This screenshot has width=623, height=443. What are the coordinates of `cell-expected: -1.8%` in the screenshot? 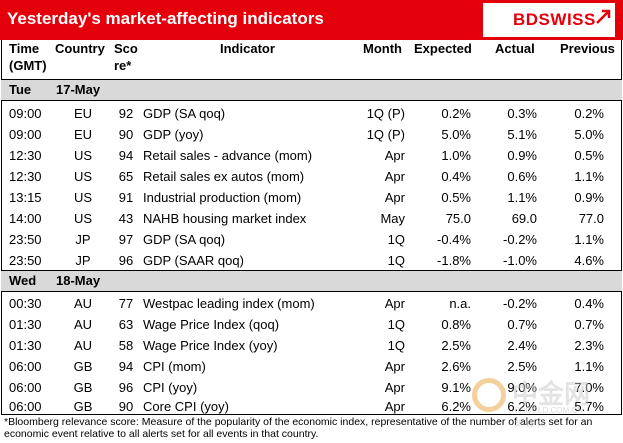 It's located at (454, 260).